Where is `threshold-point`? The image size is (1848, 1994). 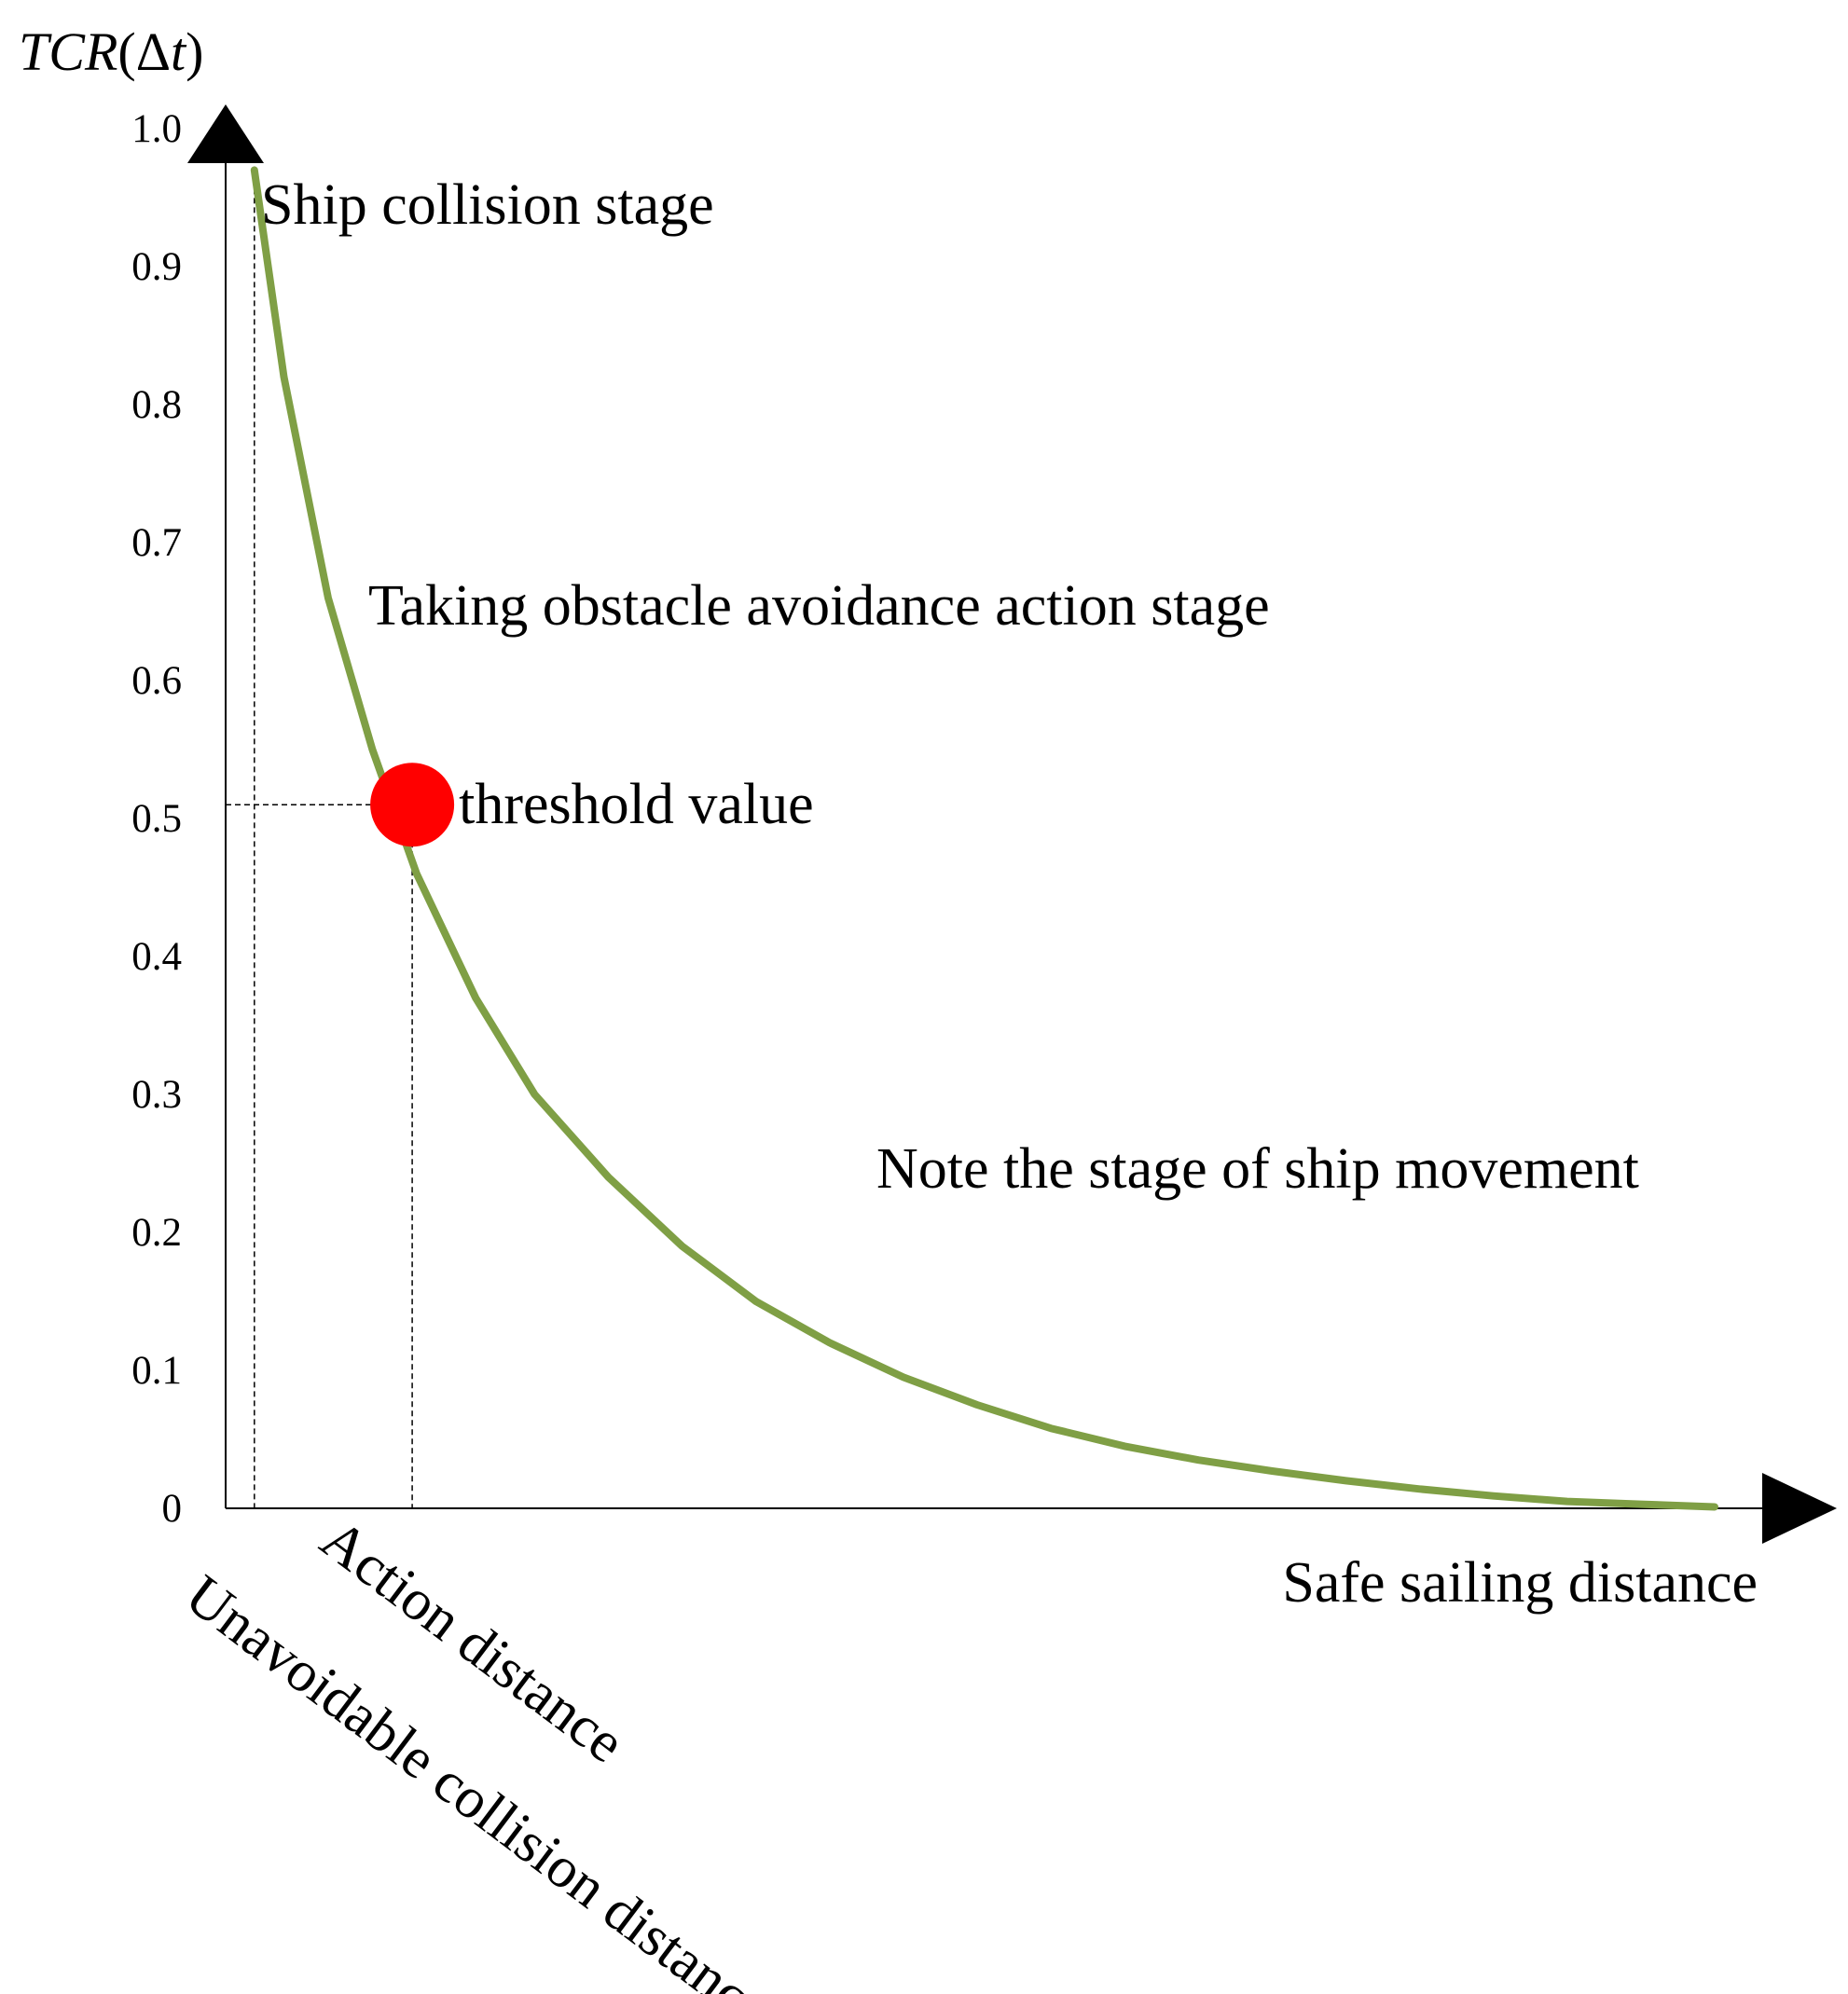 threshold-point is located at coordinates (412, 805).